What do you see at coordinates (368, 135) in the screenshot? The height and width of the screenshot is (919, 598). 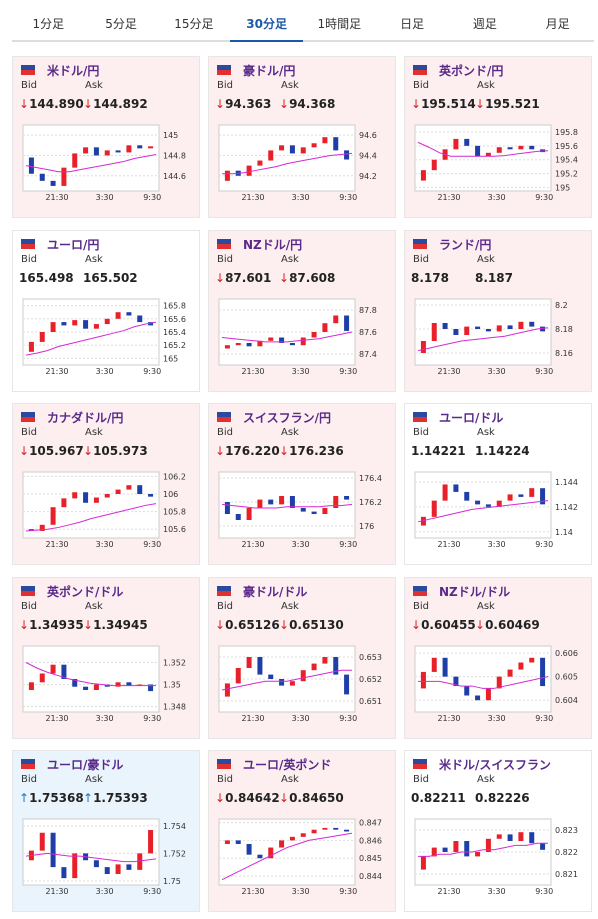 I see `y-tick-label: 94.6` at bounding box center [368, 135].